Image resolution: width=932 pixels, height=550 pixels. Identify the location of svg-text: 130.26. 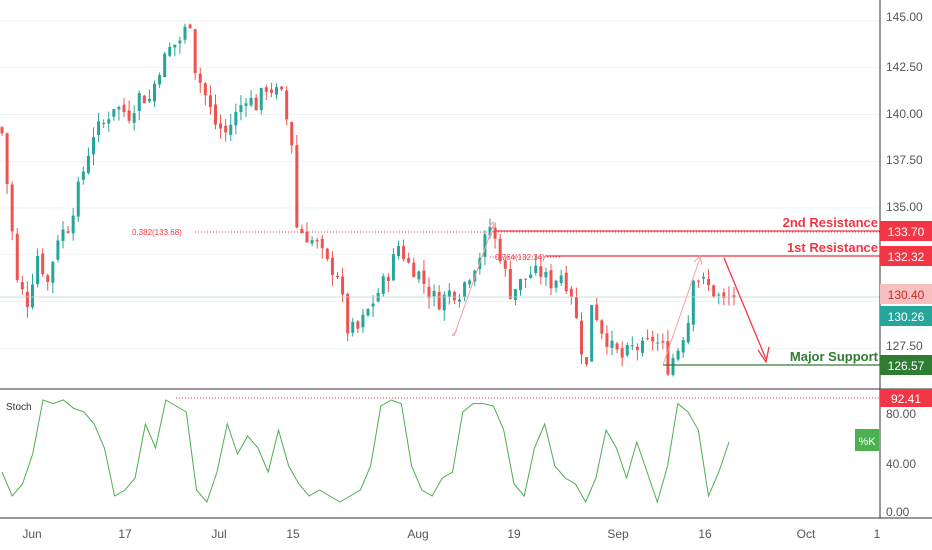
(906, 317).